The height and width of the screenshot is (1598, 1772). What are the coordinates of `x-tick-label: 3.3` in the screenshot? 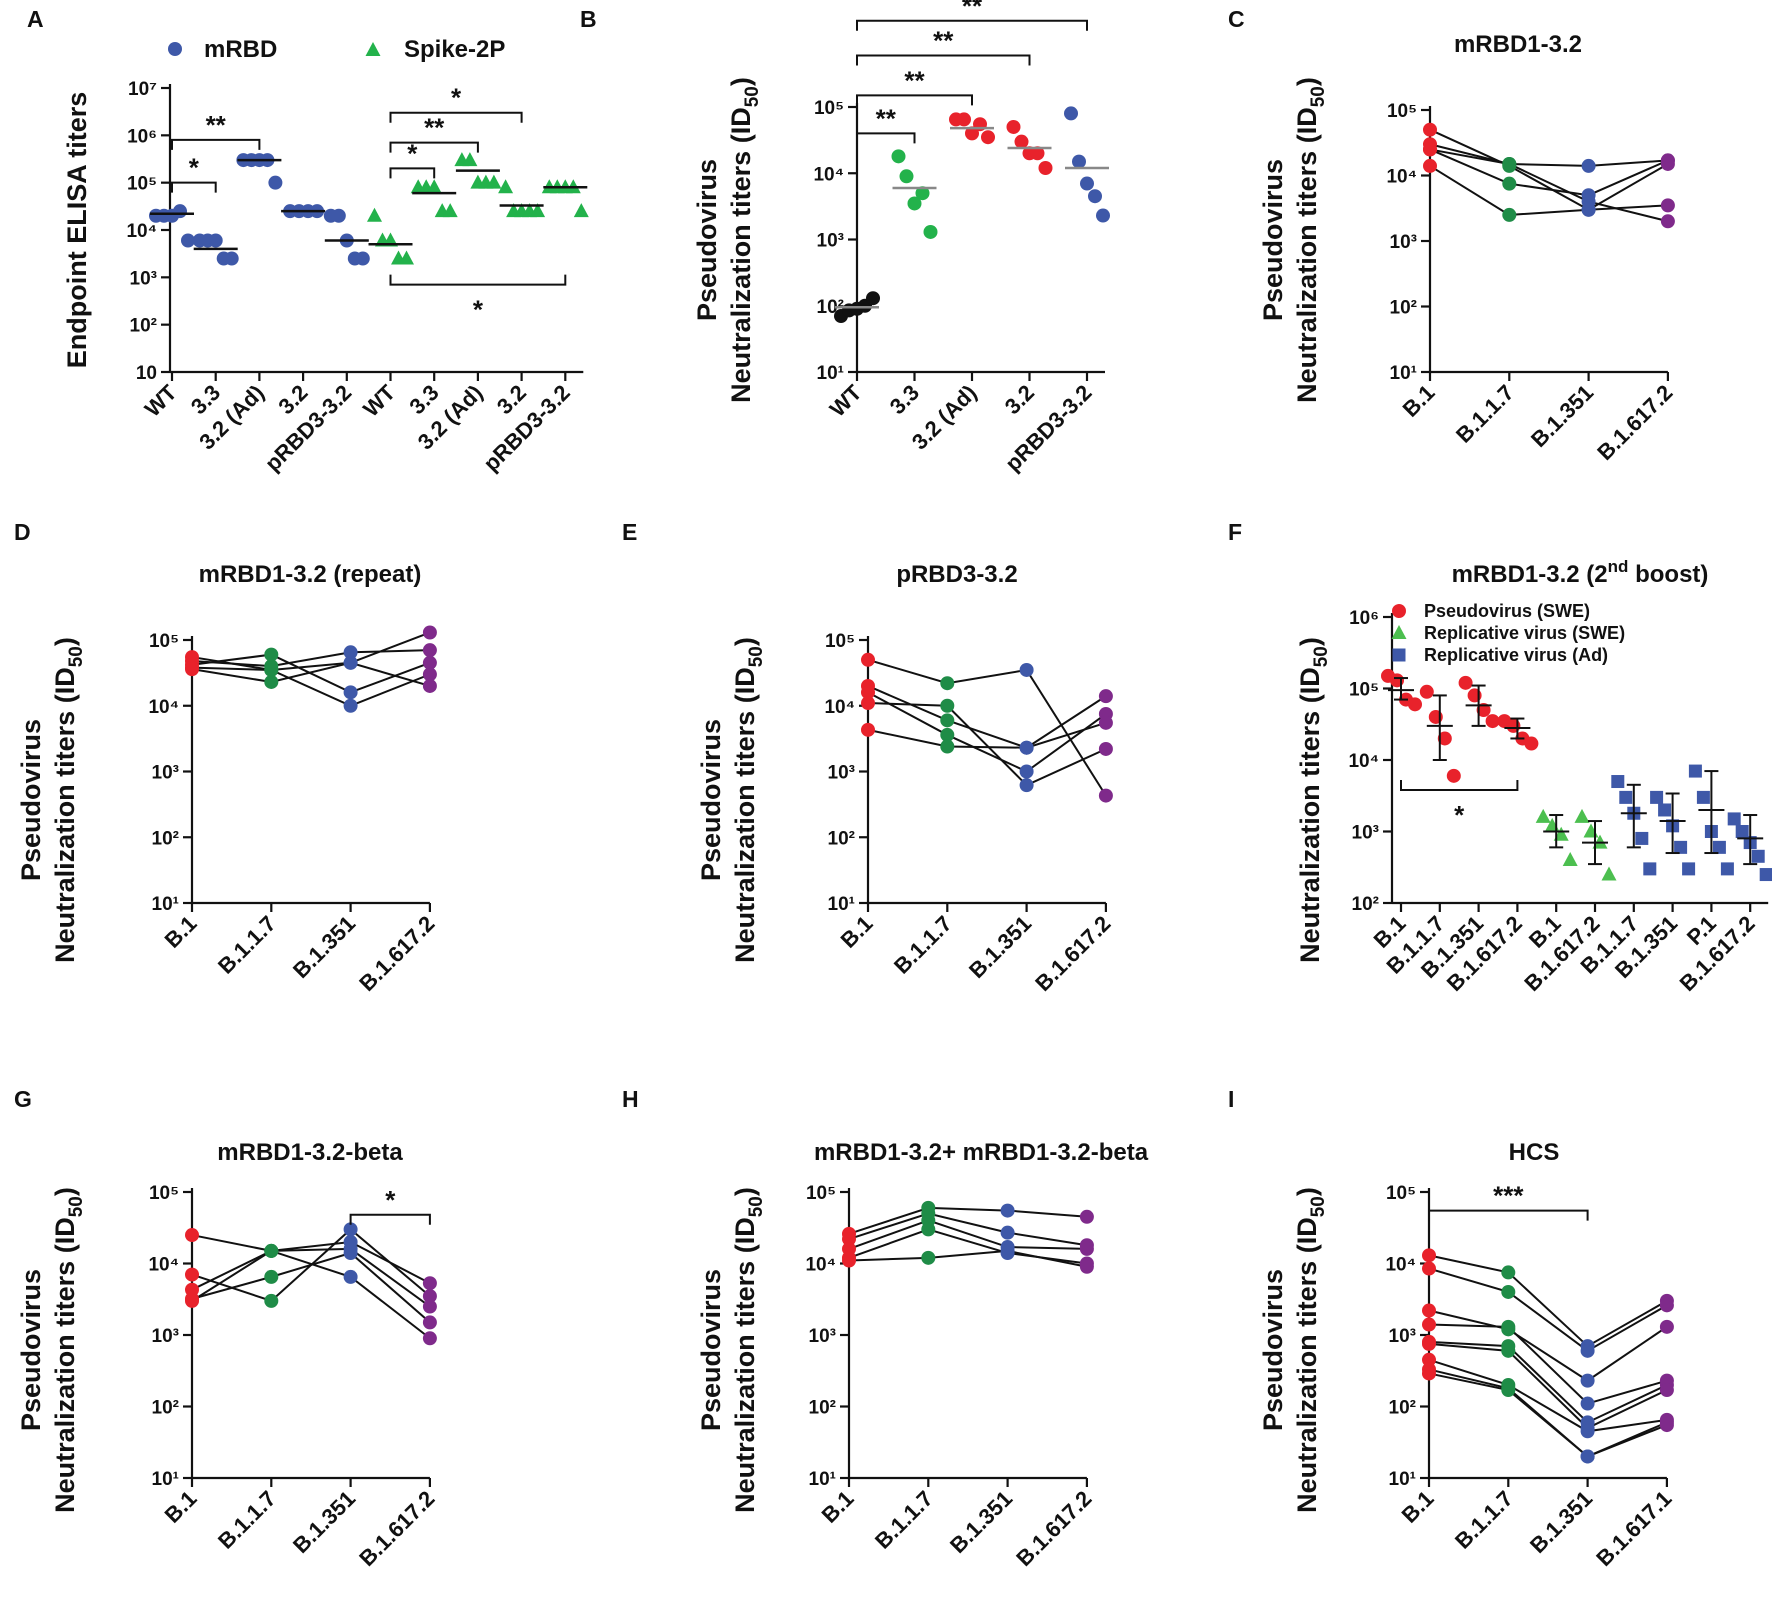 It's located at (904, 399).